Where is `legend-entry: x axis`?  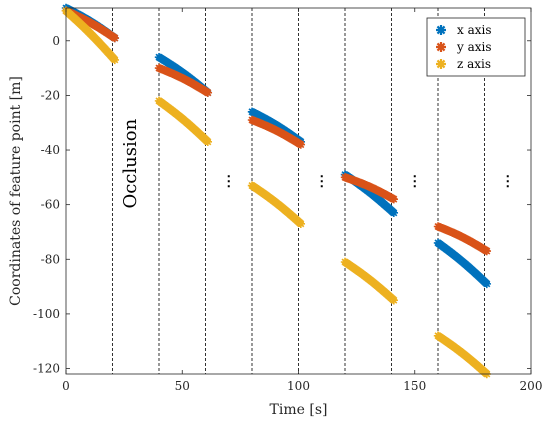 legend-entry: x axis is located at coordinates (464, 30).